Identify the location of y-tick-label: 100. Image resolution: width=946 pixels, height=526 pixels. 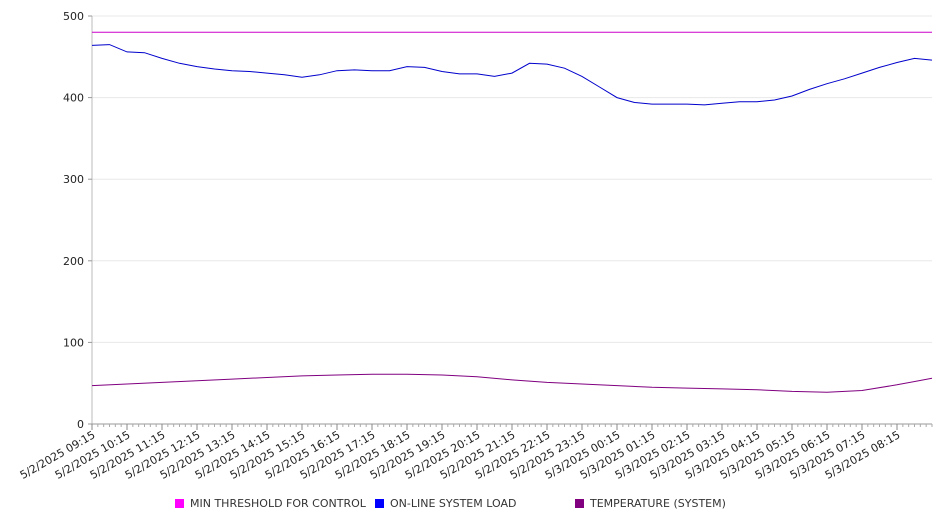
(73, 342).